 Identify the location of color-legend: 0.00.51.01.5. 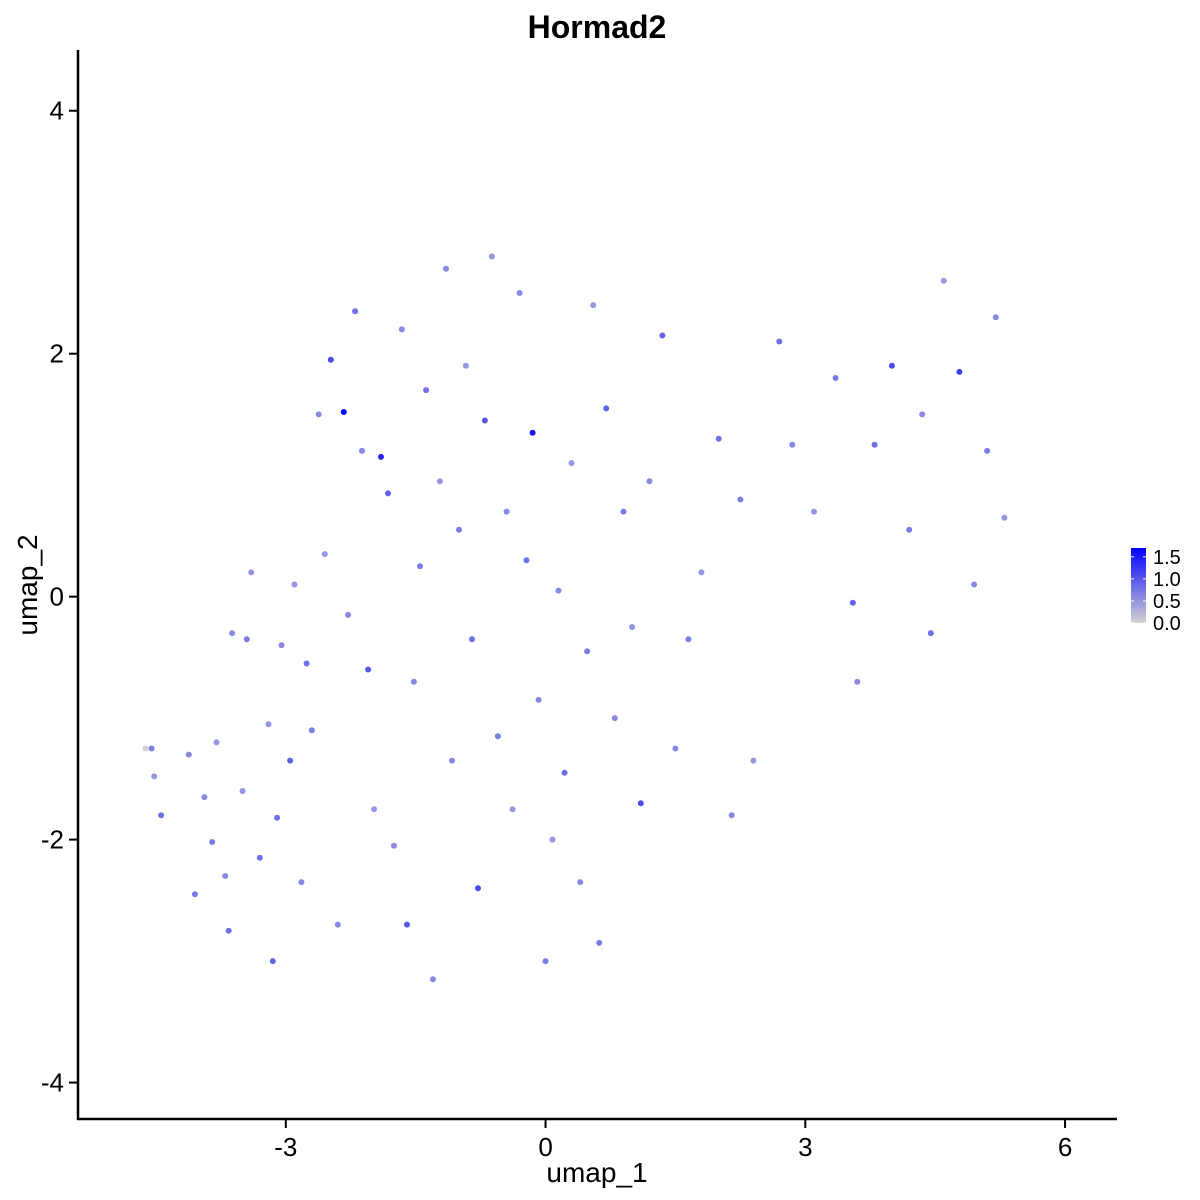
(1156, 591).